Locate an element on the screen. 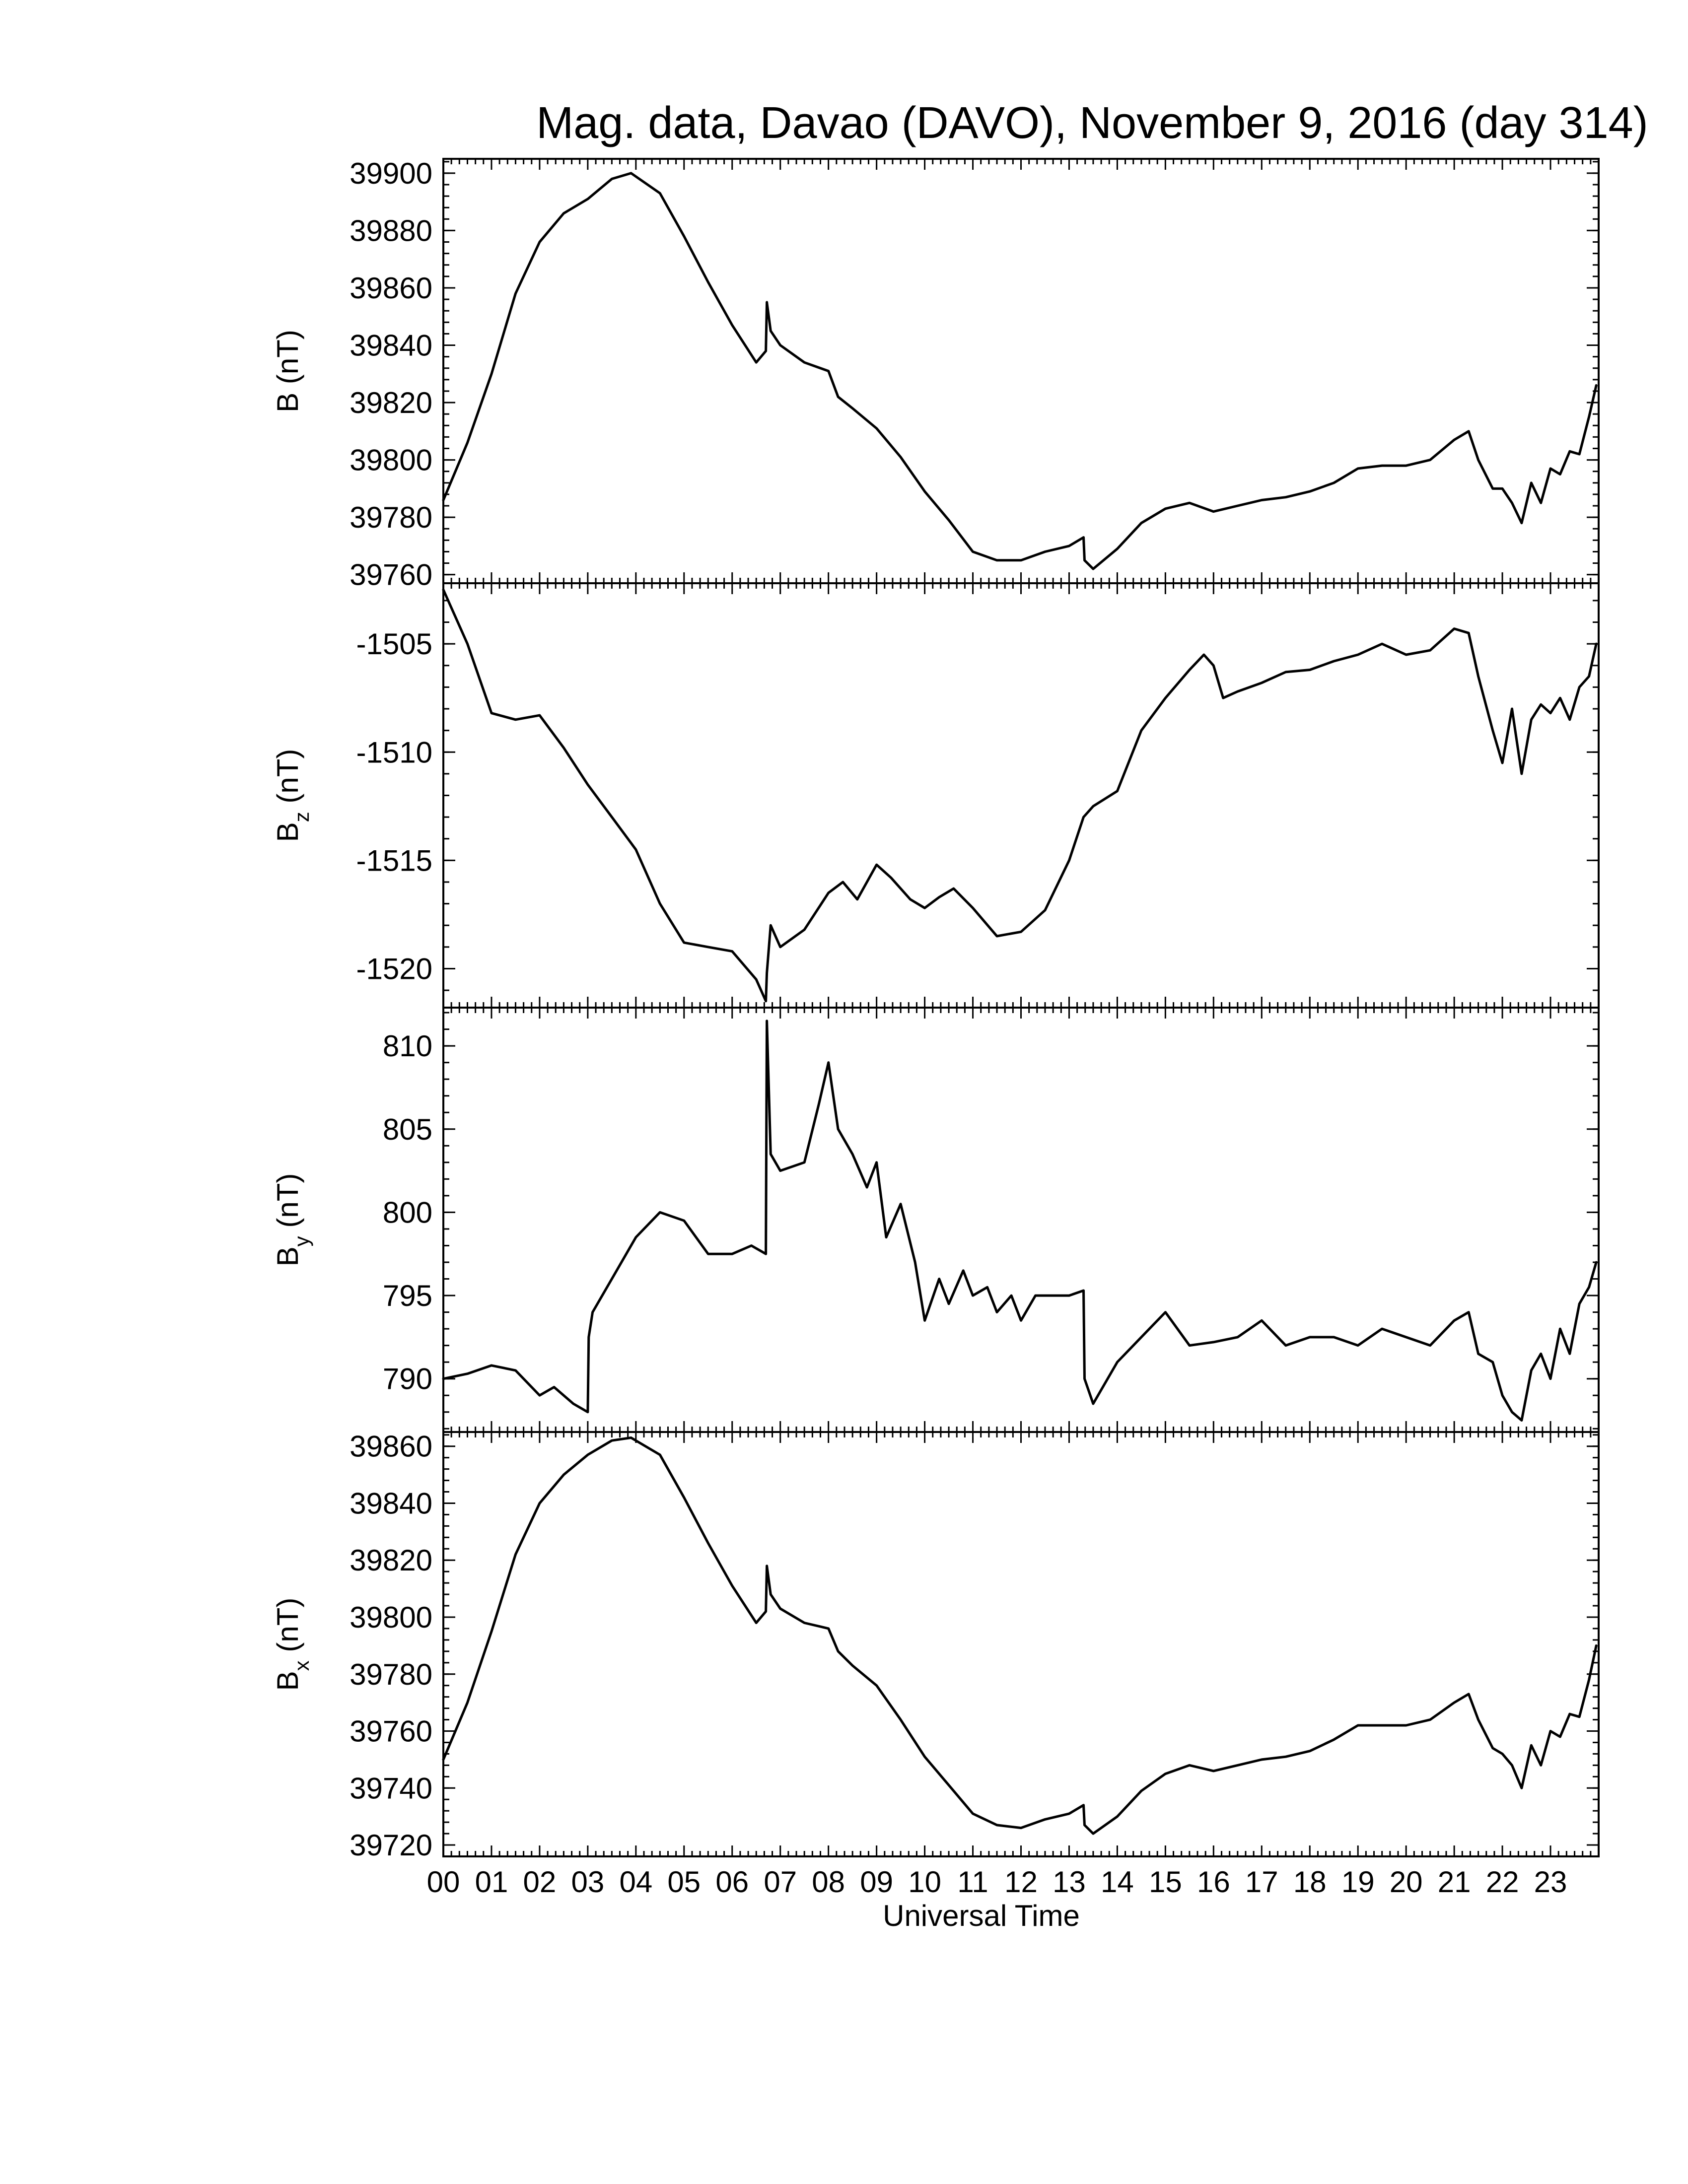 This screenshot has width=1688, height=2184. x-tick-label: 06 is located at coordinates (732, 1882).